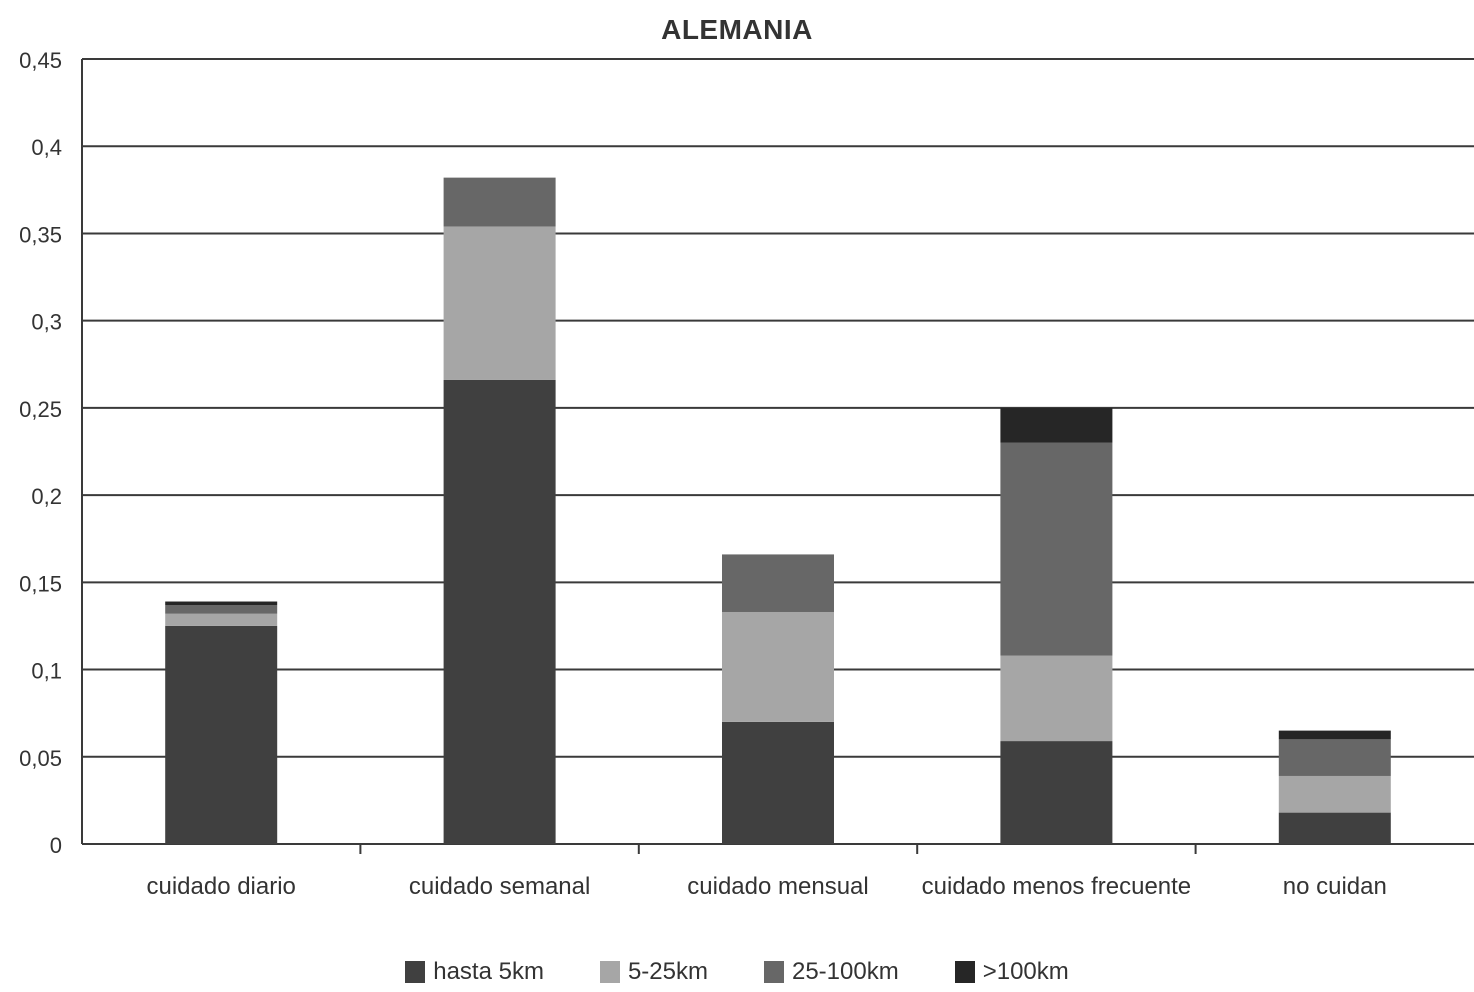 This screenshot has height=992, width=1474. Describe the element at coordinates (46, 147) in the screenshot. I see `y-tick-label: 0,4` at that location.